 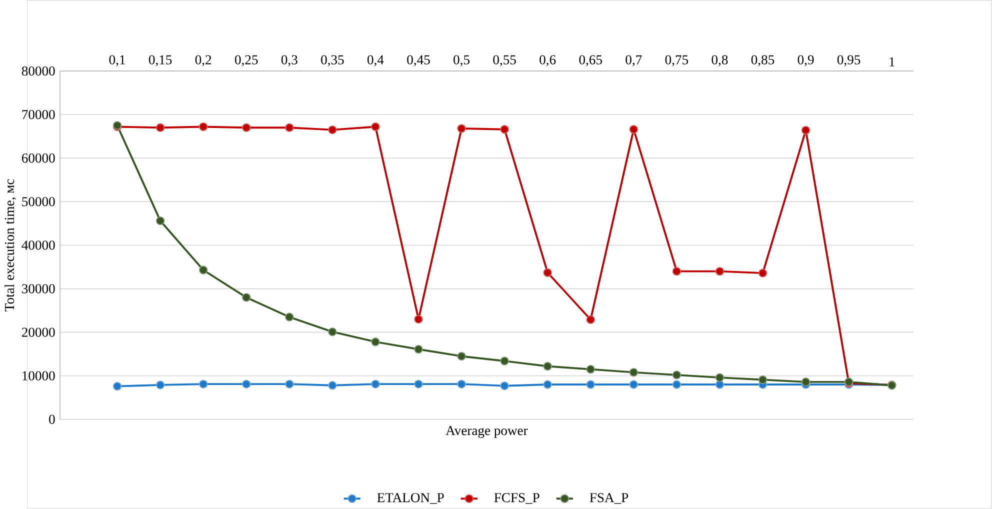 What do you see at coordinates (376, 60) in the screenshot?
I see `x-tick-label: 0,4` at bounding box center [376, 60].